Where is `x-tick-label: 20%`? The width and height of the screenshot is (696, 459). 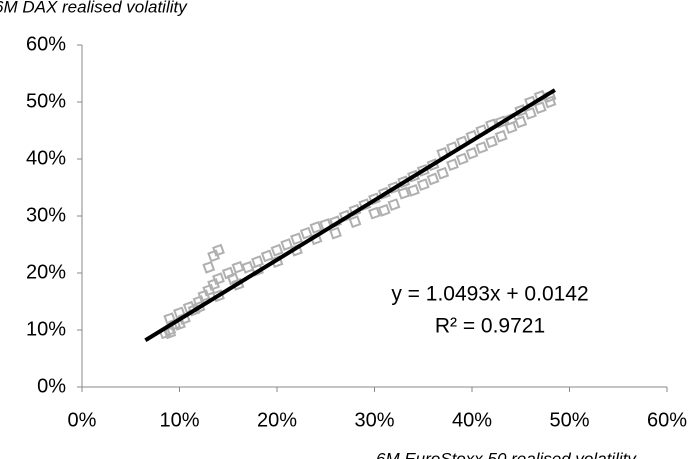
x-tick-label: 20% is located at coordinates (277, 420).